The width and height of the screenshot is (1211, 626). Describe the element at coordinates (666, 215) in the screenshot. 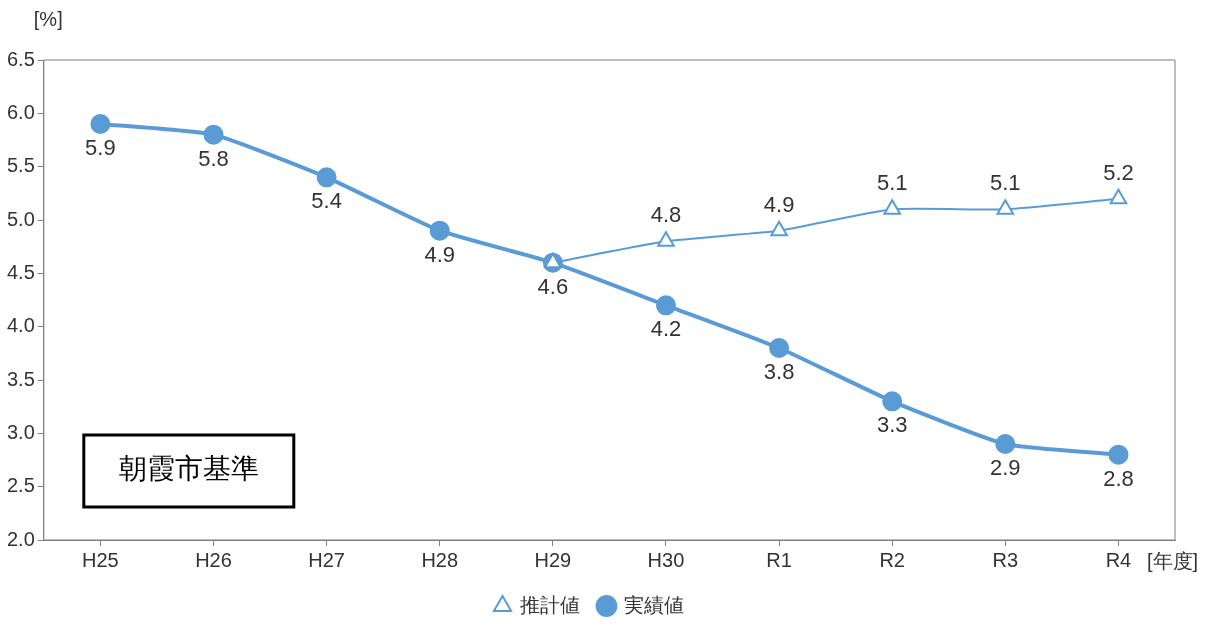

I see `data-label: 4.8` at that location.